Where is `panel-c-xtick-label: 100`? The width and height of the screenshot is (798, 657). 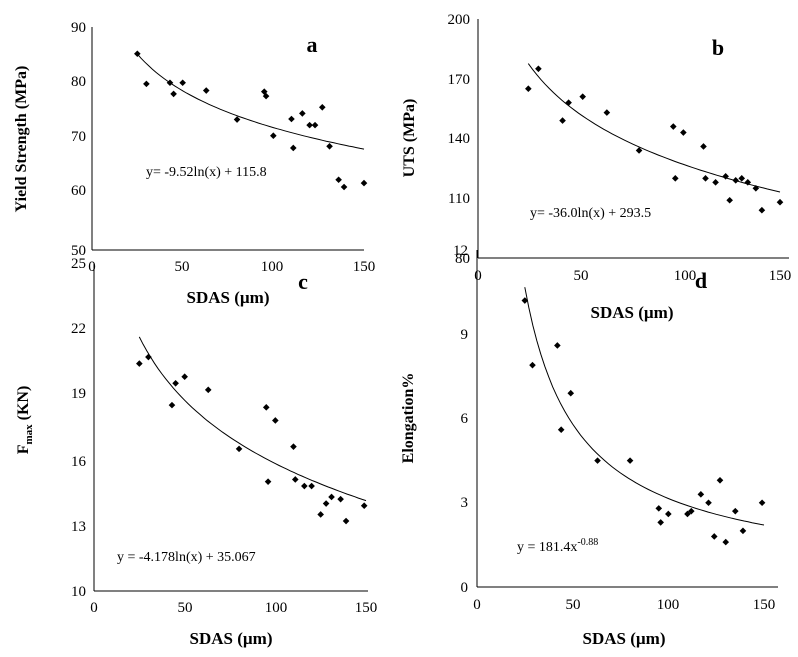 panel-c-xtick-label: 100 is located at coordinates (276, 608).